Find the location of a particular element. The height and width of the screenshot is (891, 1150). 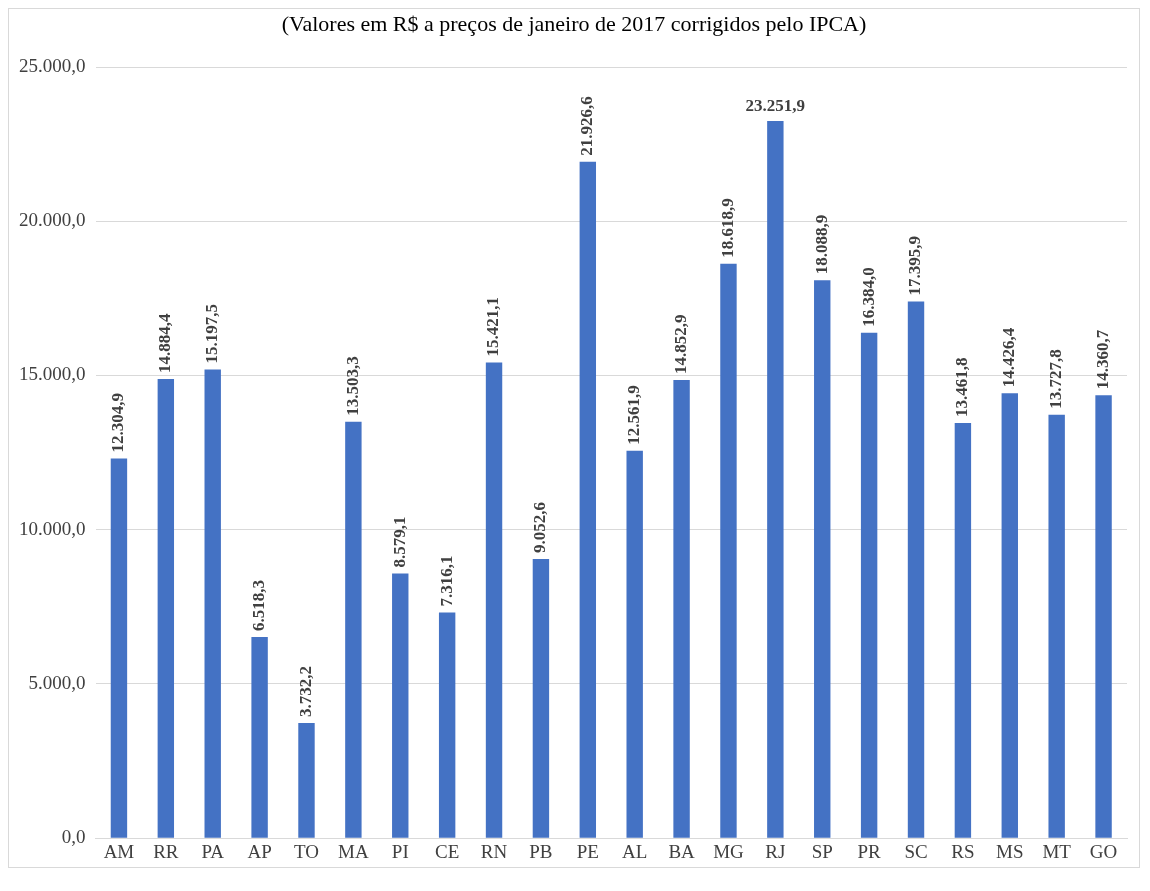

x-tick-label: MT is located at coordinates (1057, 851).